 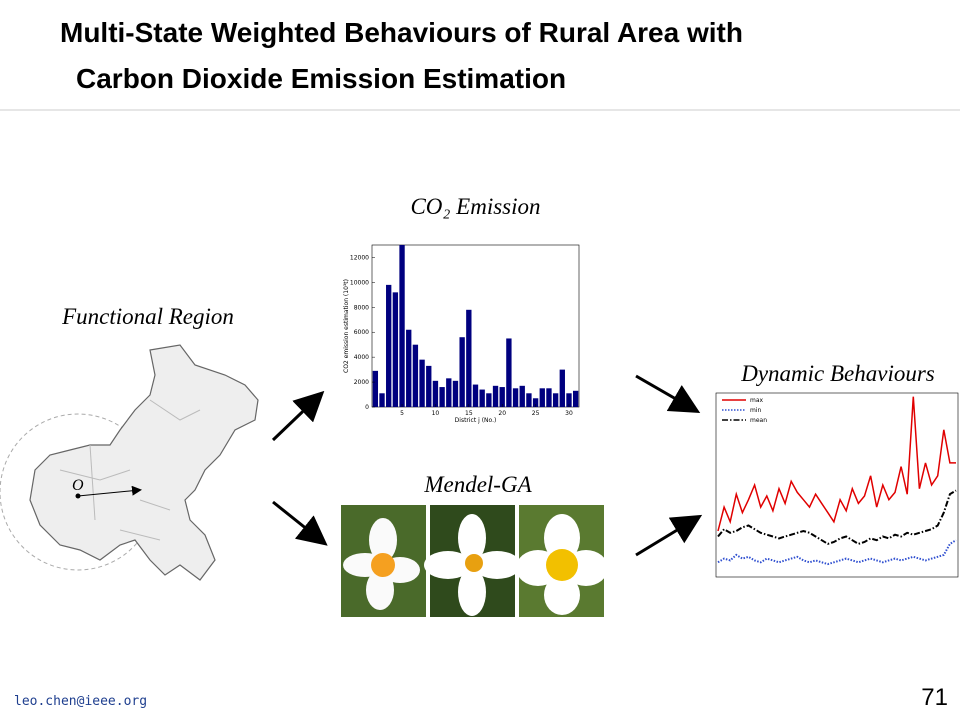 I want to click on label: Functional Region, so click(x=147, y=316).